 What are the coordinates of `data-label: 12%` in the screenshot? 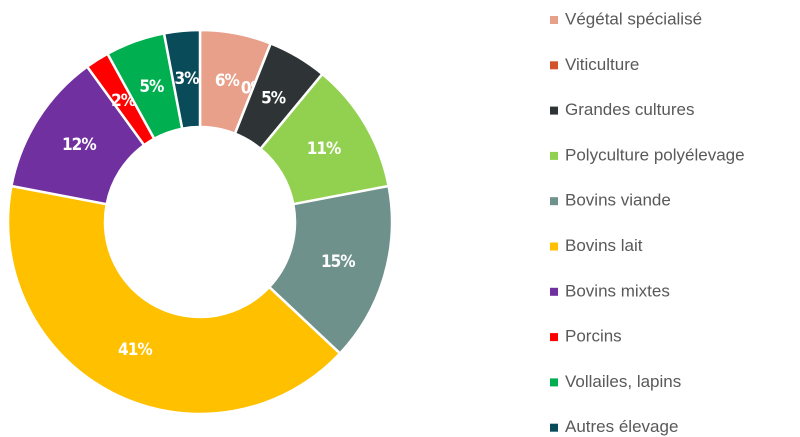 It's located at (79, 145).